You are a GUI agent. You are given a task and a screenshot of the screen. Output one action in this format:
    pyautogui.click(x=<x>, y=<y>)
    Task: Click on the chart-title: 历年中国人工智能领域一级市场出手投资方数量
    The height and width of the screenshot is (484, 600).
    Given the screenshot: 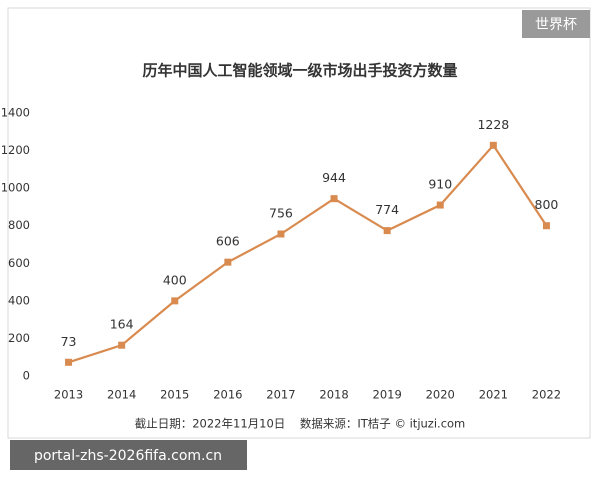 What is the action you would take?
    pyautogui.click(x=299, y=71)
    